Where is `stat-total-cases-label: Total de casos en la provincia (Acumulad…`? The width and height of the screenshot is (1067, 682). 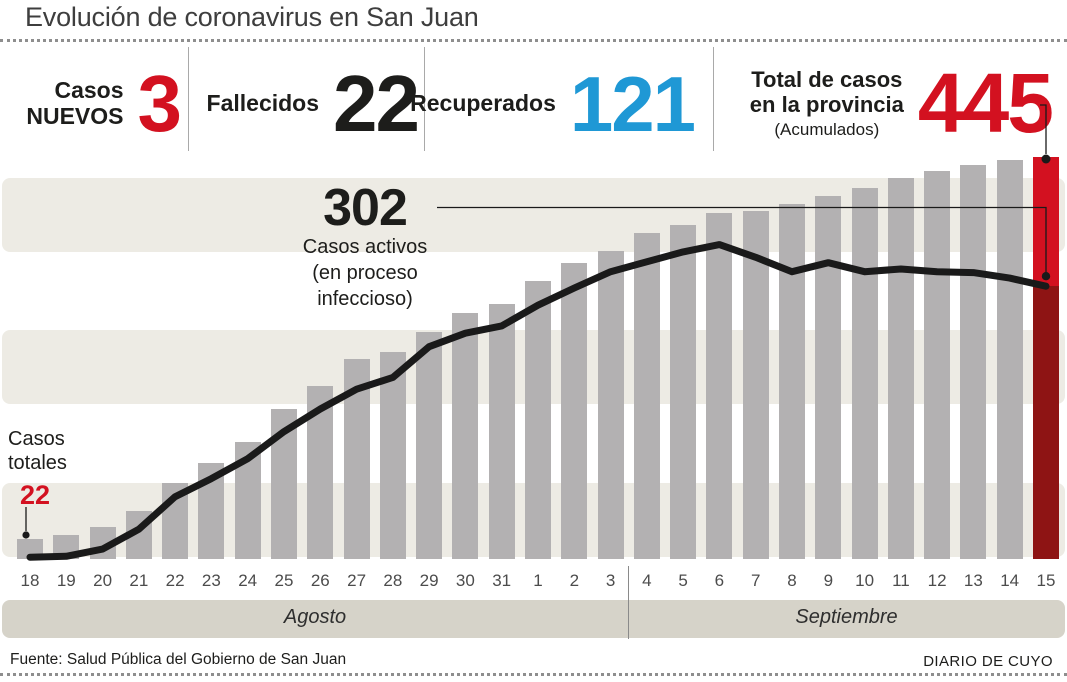 stat-total-cases-label: Total de casos en la provincia (Acumulad… is located at coordinates (826, 103).